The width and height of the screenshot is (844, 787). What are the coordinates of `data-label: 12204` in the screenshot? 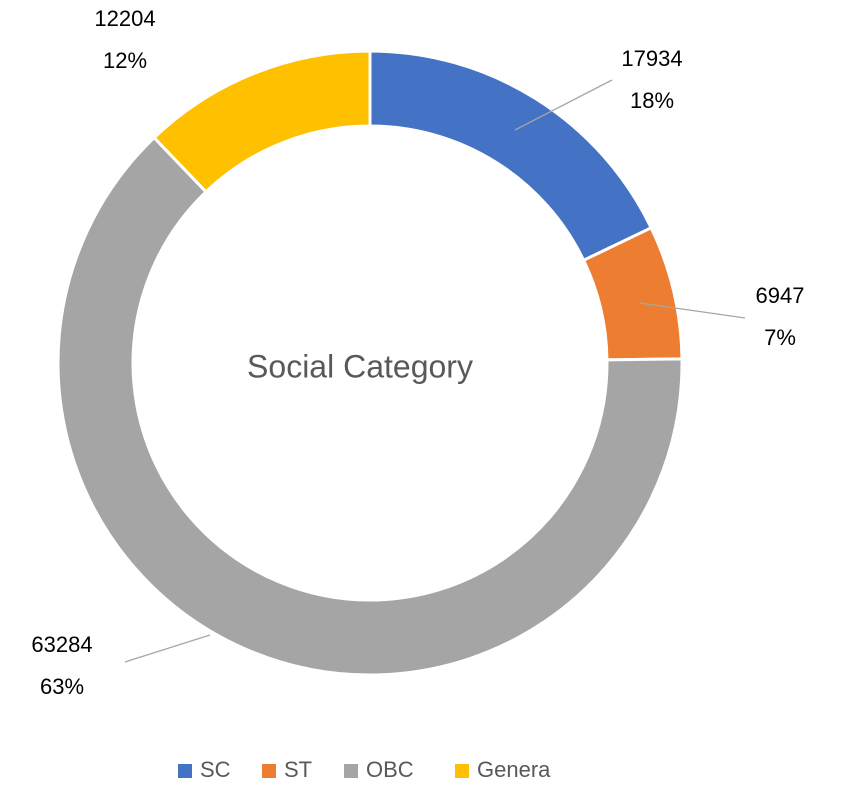 It's located at (124, 18).